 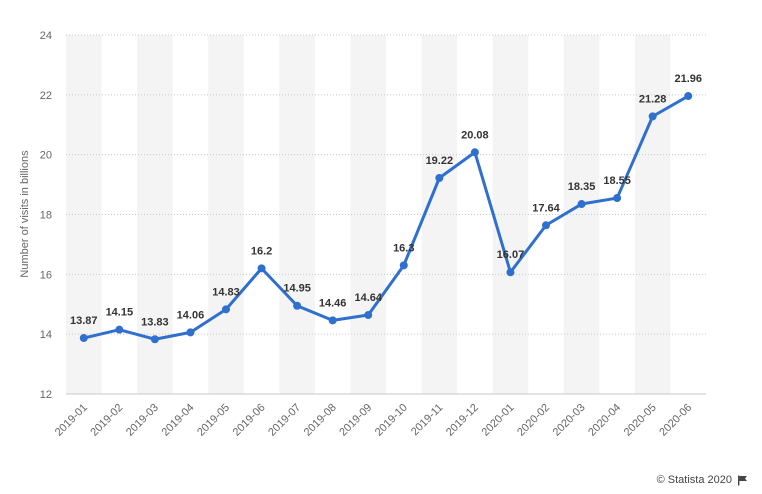 What do you see at coordinates (355, 420) in the screenshot?
I see `x-tick-2019-09: 2019-09` at bounding box center [355, 420].